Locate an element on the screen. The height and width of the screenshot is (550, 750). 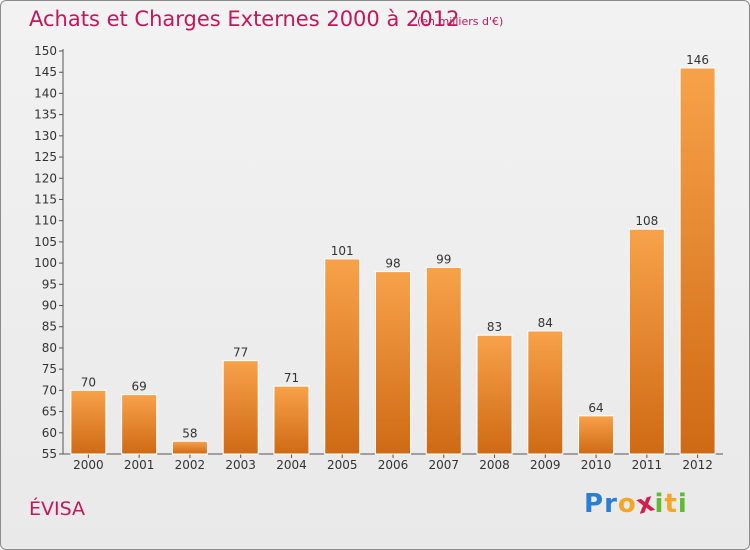
x-tick-label: 2004 is located at coordinates (291, 465).